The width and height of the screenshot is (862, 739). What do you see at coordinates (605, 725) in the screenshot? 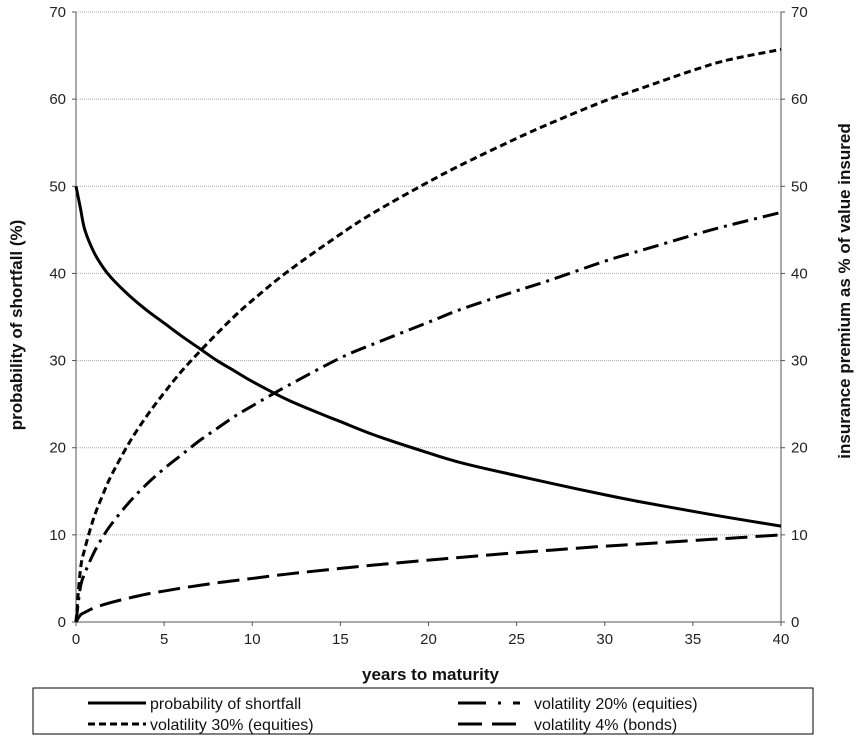
I see `legend-label-volatility-4: volatility 4% (bonds)` at bounding box center [605, 725].